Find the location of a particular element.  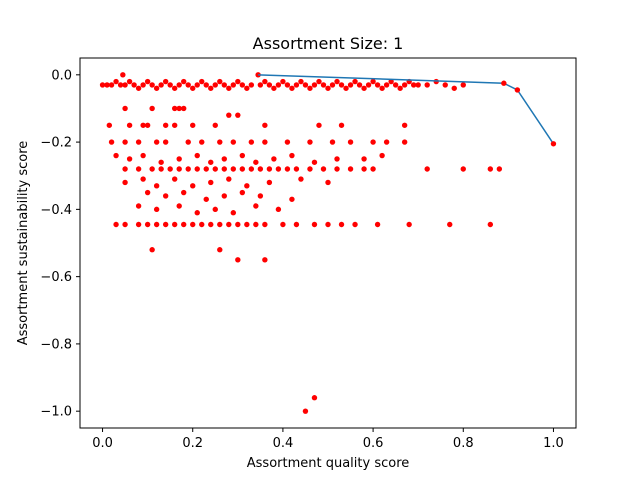

y-tick-label: −0.2 is located at coordinates (56, 143).